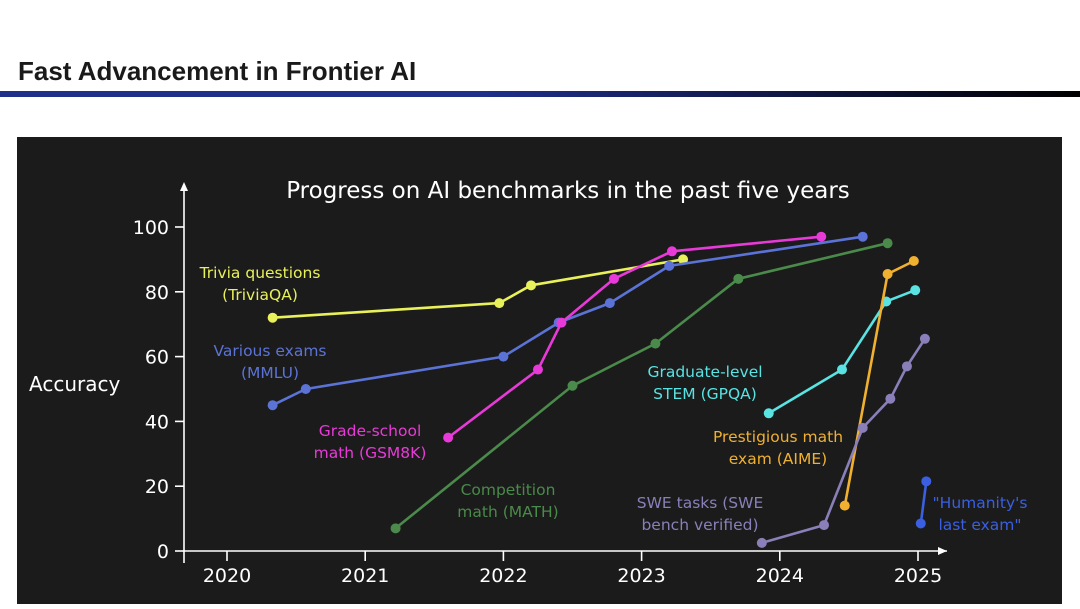 The height and width of the screenshot is (609, 1080). Describe the element at coordinates (157, 487) in the screenshot. I see `y-tick-label: 20` at that location.